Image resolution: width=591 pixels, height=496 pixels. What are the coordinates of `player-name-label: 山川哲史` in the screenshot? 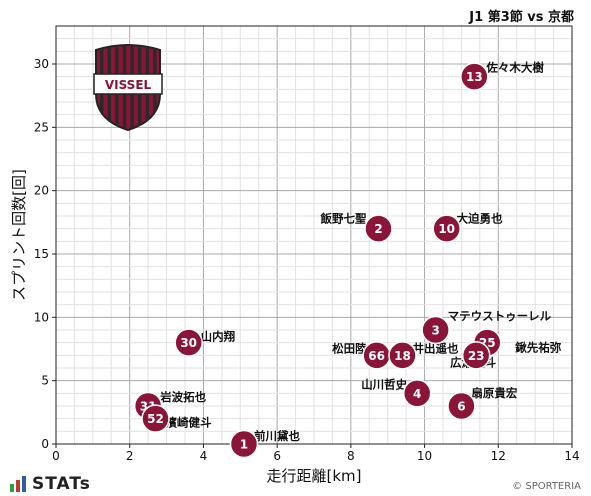 It's located at (384, 384).